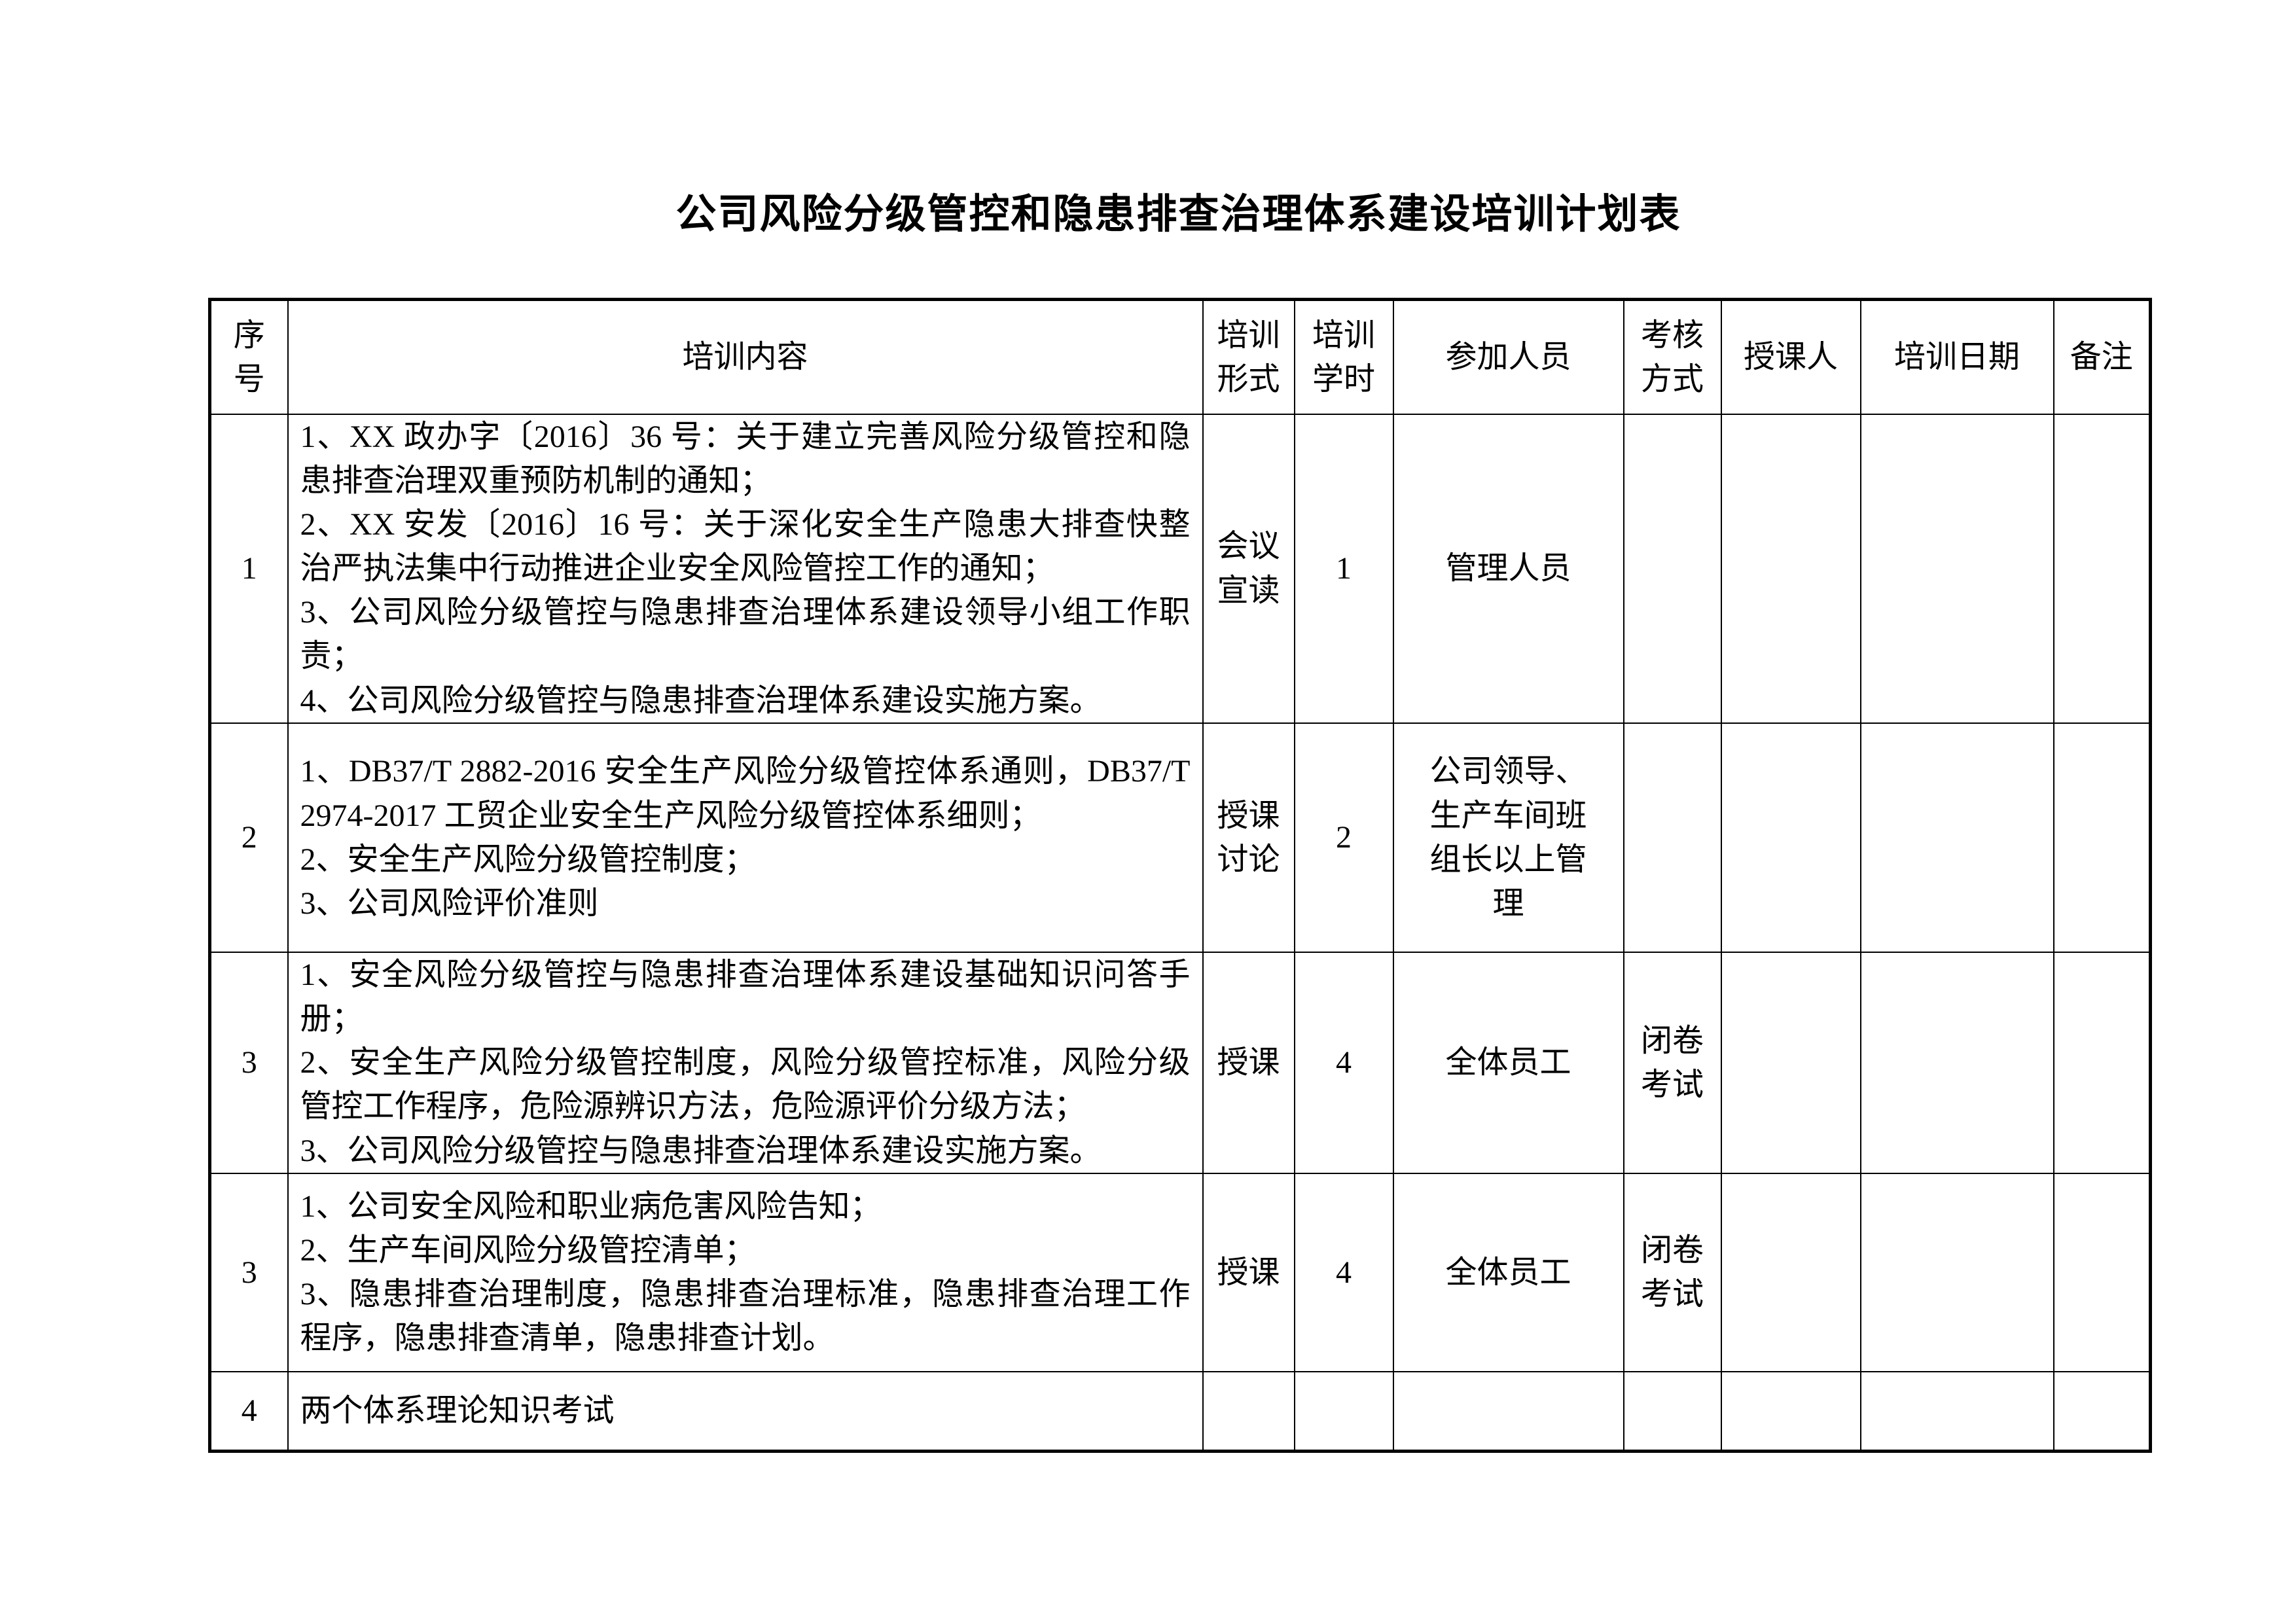 This screenshot has height=1623, width=2296. I want to click on header-cell-training-date: 培训日期, so click(1956, 356).